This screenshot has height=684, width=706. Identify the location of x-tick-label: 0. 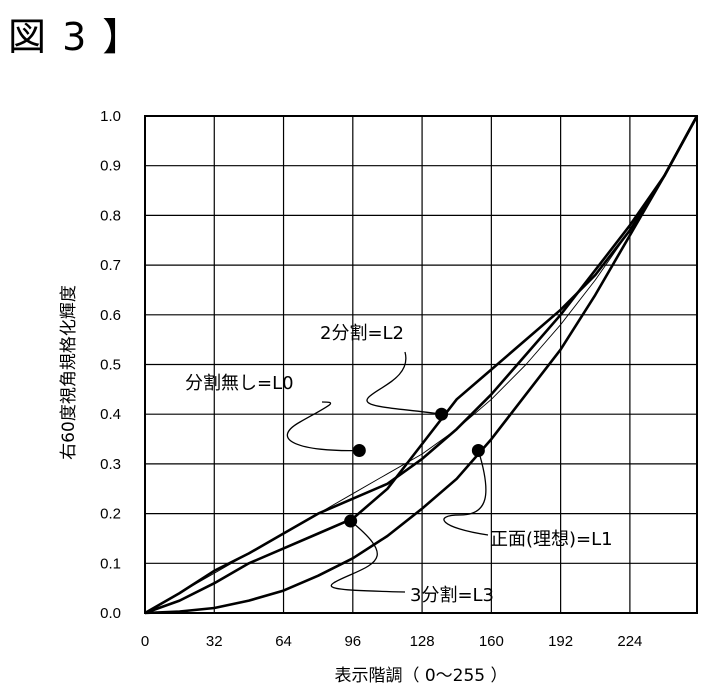
(145, 641).